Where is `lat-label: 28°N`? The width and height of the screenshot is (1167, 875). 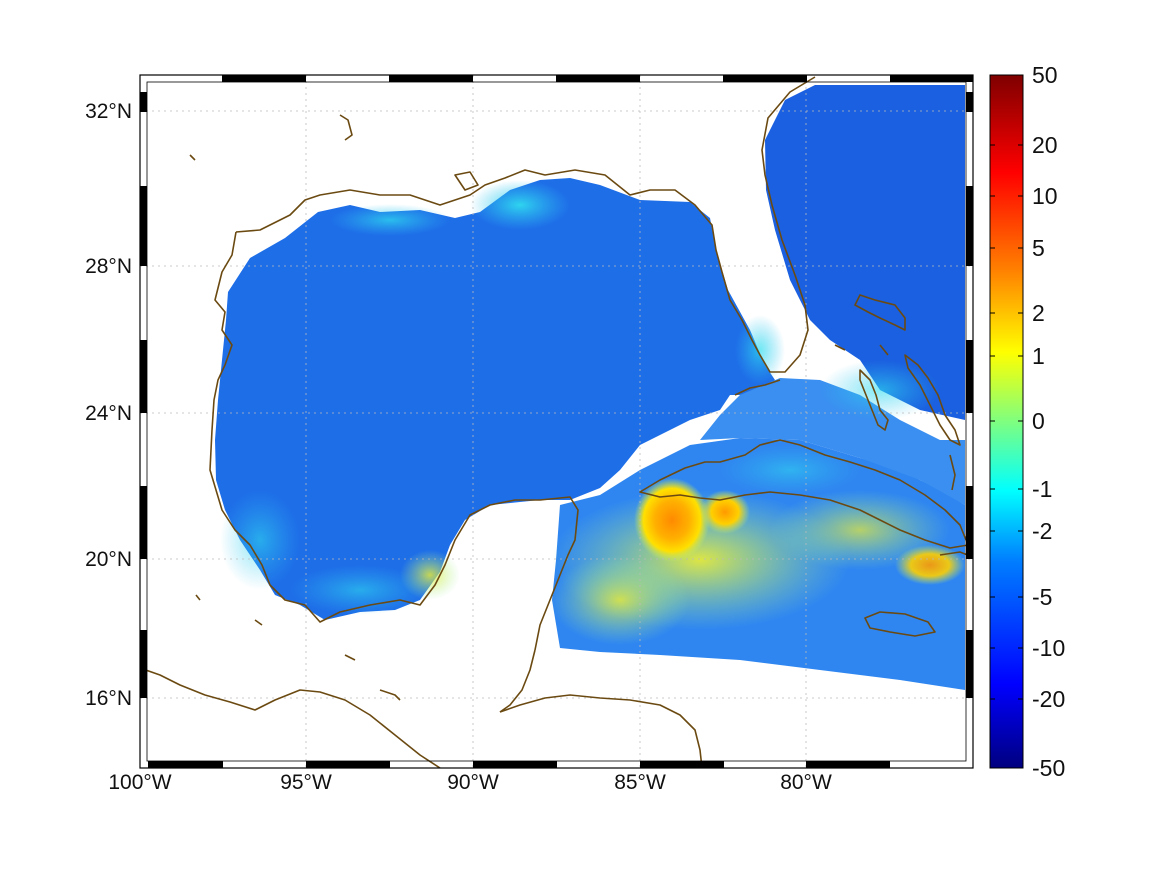 lat-label: 28°N is located at coordinates (108, 266).